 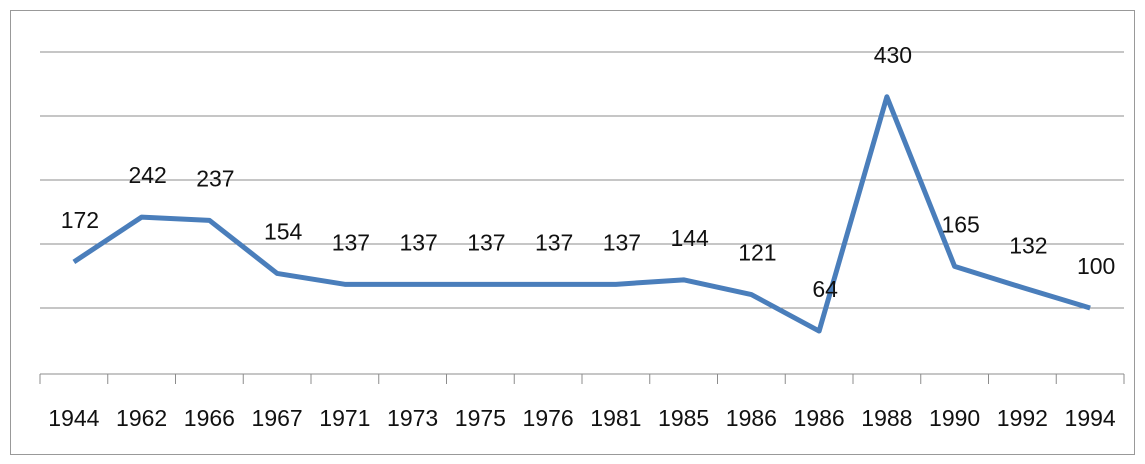 What do you see at coordinates (209, 418) in the screenshot?
I see `x-tick-label: 1966` at bounding box center [209, 418].